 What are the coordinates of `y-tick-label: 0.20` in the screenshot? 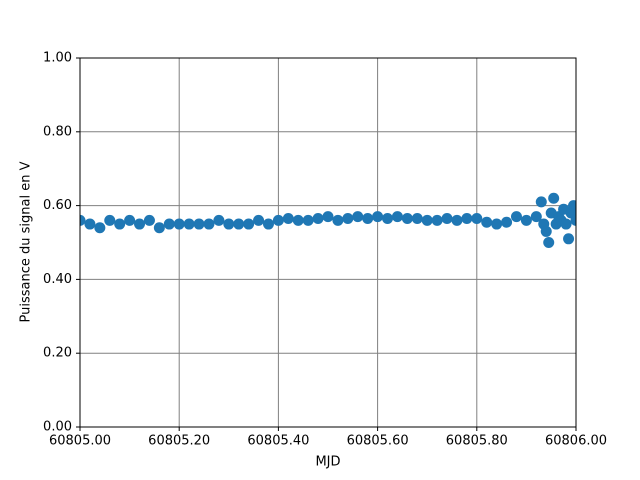 It's located at (57, 353).